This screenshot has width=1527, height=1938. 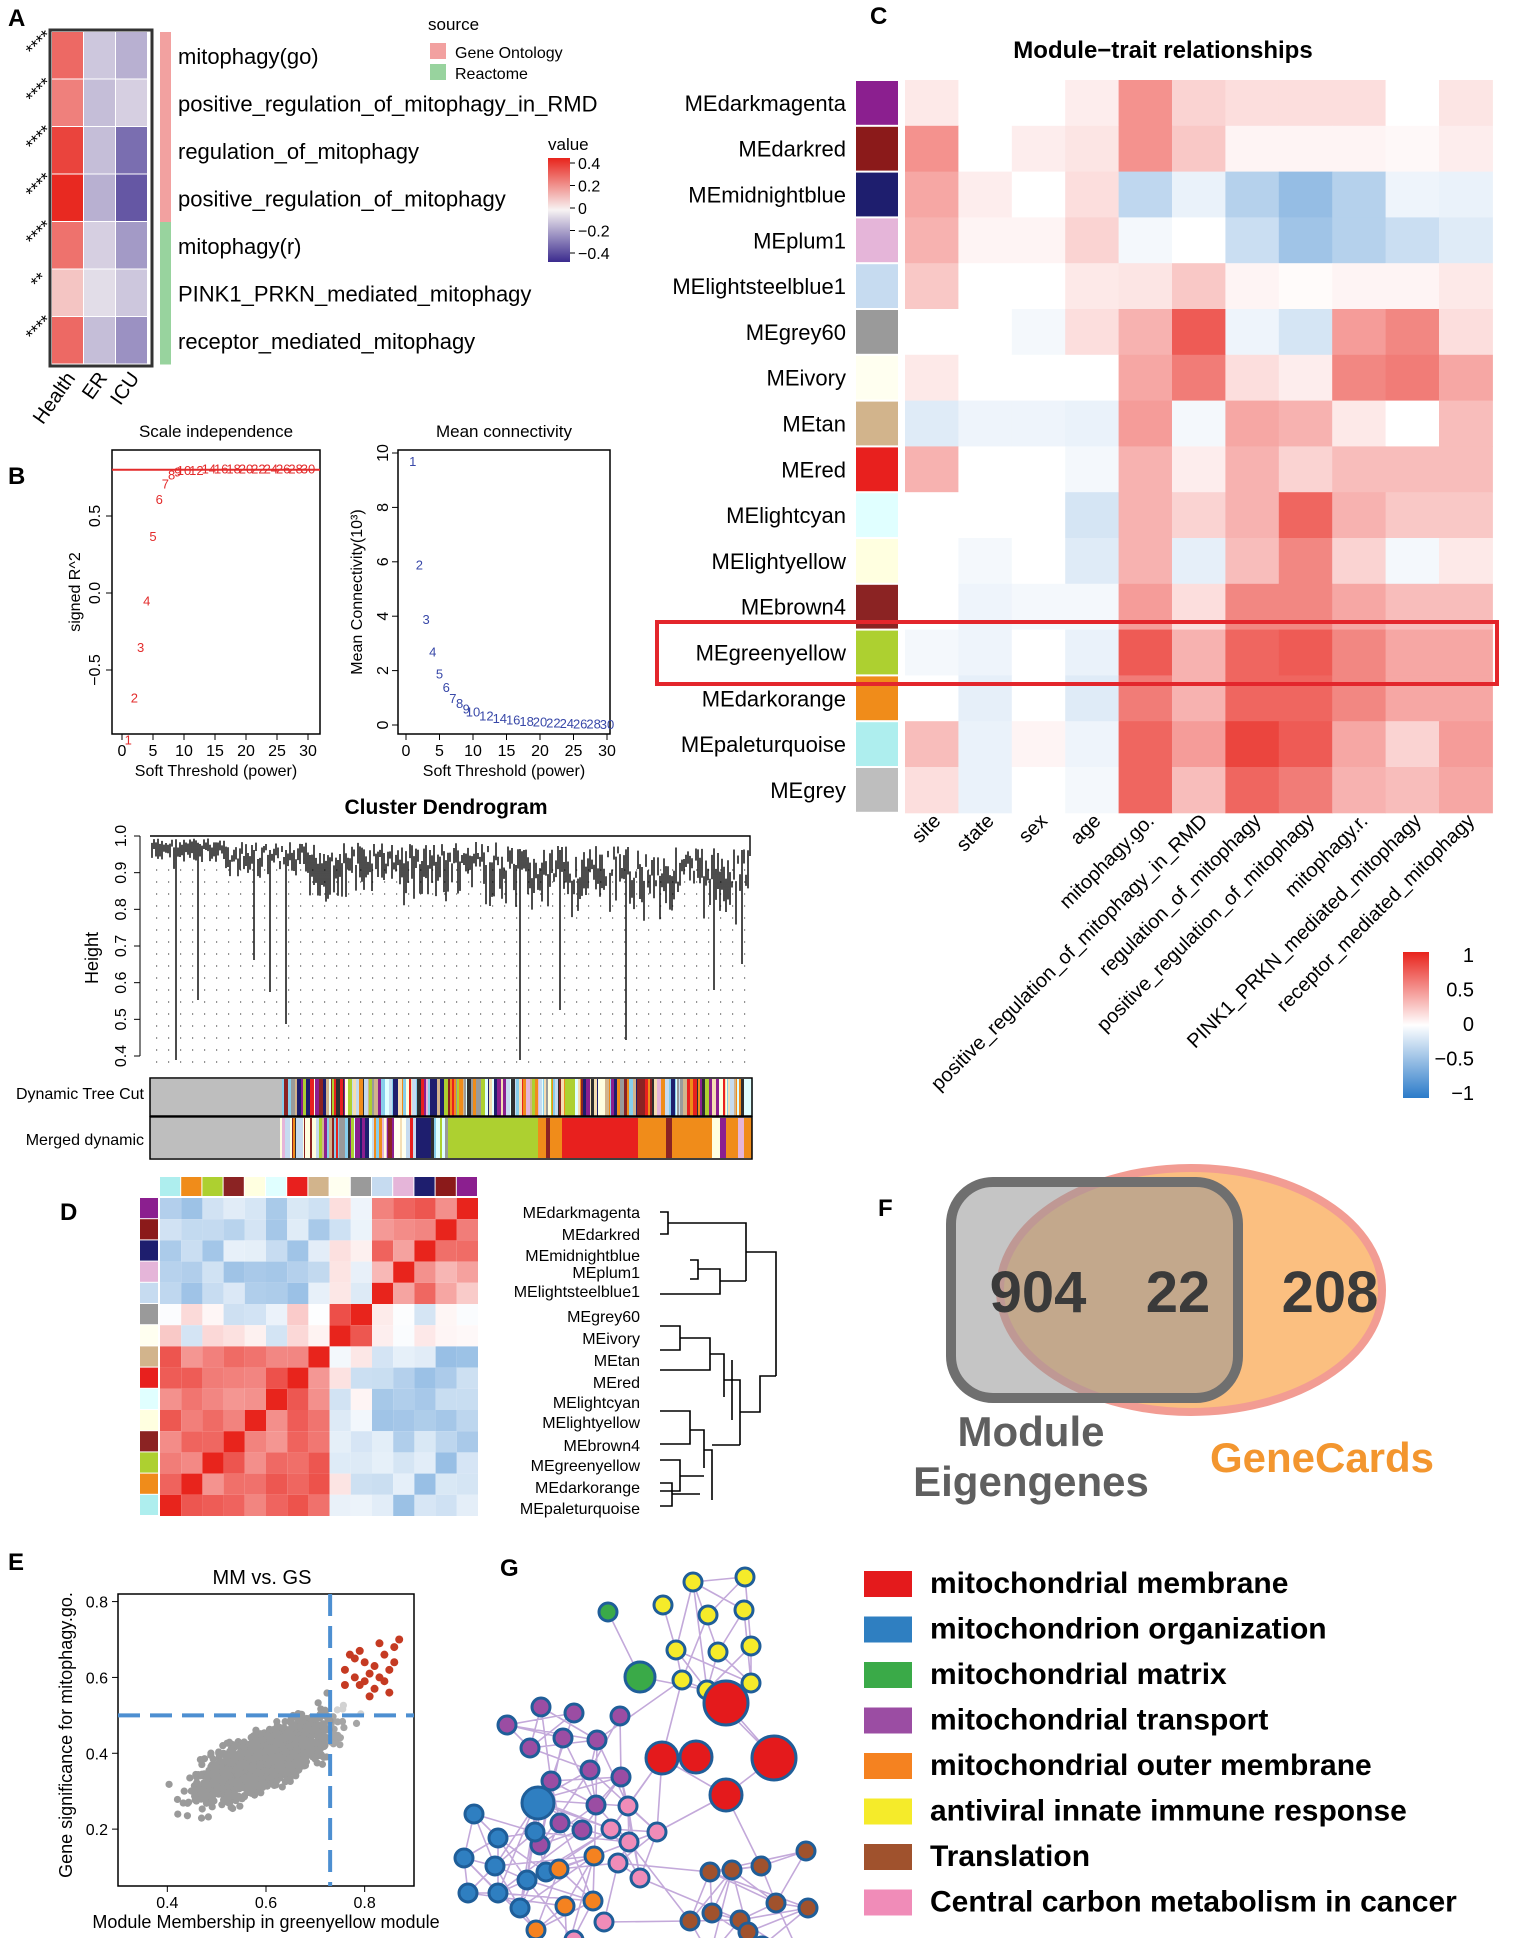 I want to click on conn-xtick-label: 30, so click(x=607, y=751).